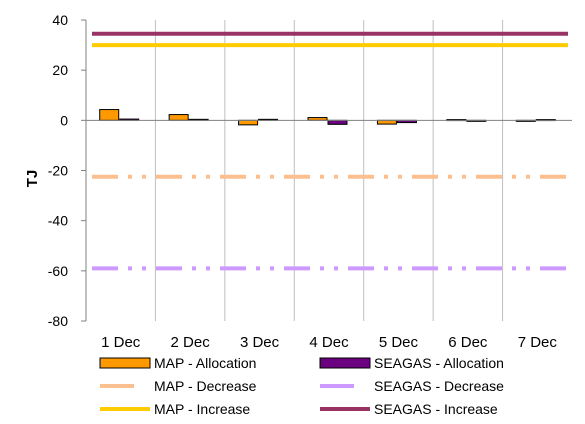  Describe the element at coordinates (60, 20) in the screenshot. I see `y-tick-label: 40` at that location.